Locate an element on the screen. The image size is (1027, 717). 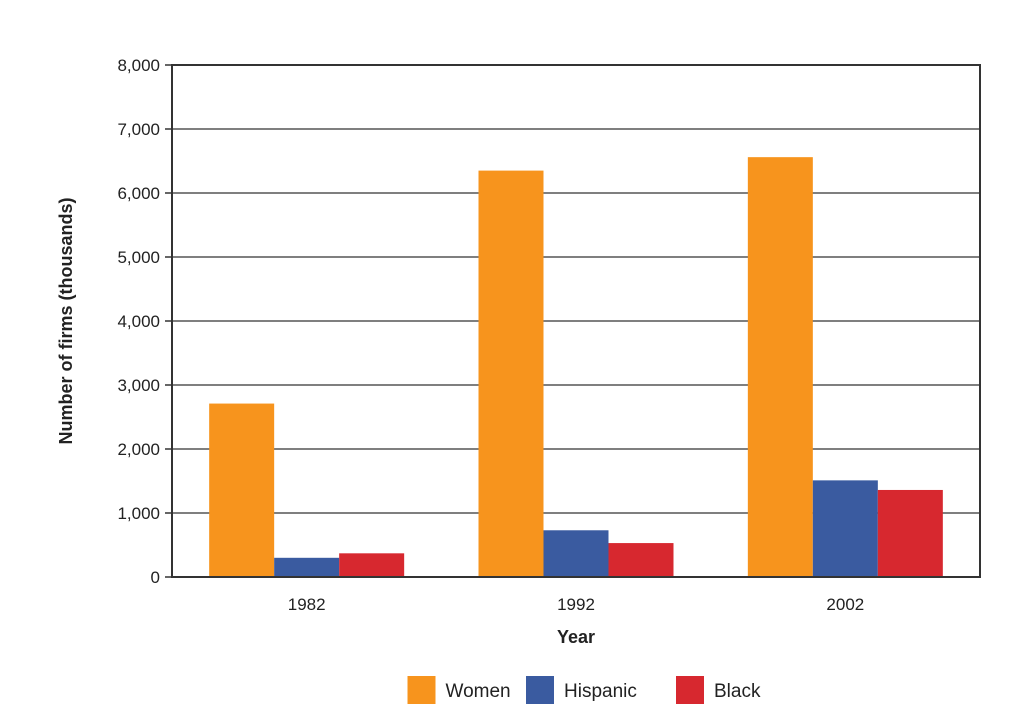
bar-women-1992 is located at coordinates (511, 373).